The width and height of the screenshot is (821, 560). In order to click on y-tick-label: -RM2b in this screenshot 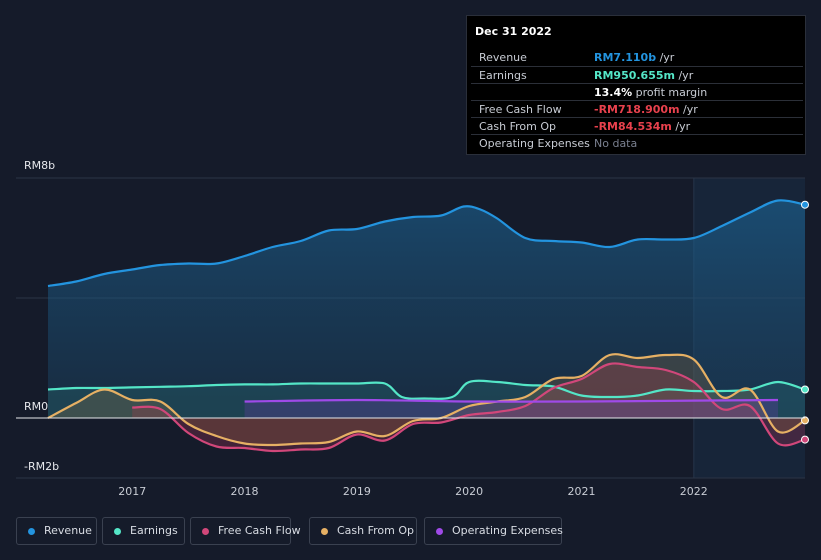, I will do `click(41, 466)`.